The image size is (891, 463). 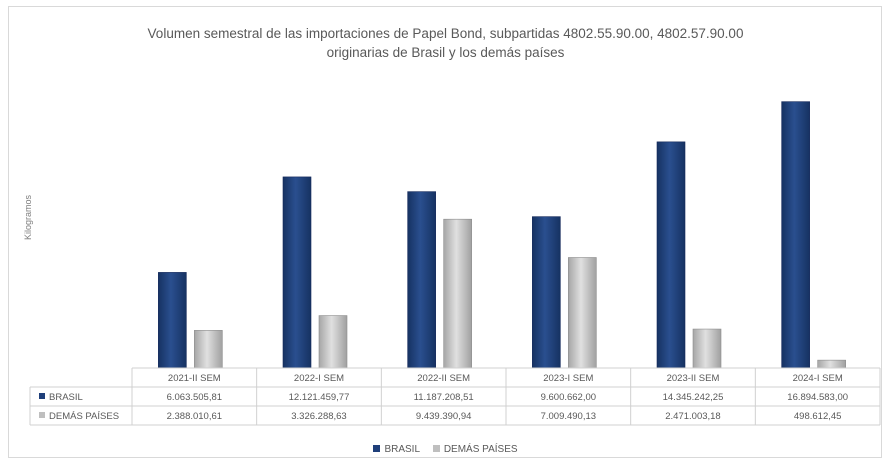 I want to click on x-tick-label-2023-ii-sem: 2023-II SEM, so click(x=693, y=378).